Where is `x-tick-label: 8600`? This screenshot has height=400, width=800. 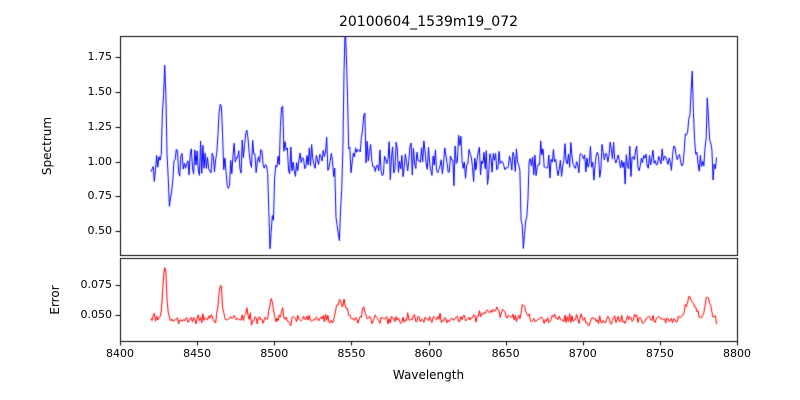
x-tick-label: 8600 is located at coordinates (428, 353).